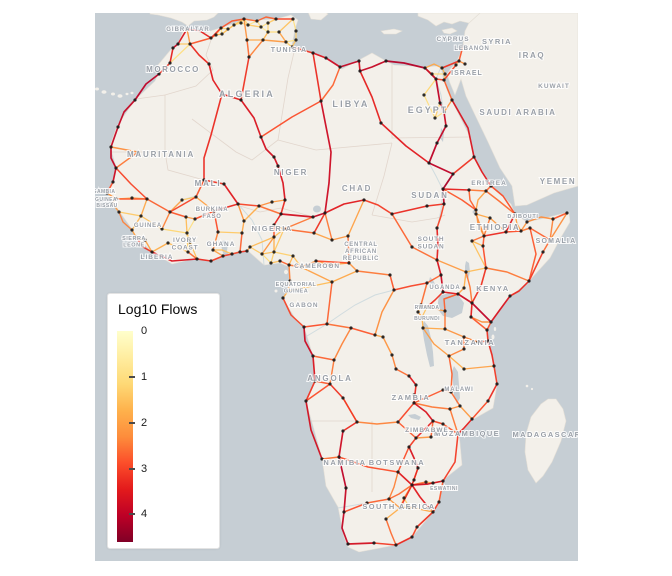 The image size is (672, 576). What do you see at coordinates (532, 55) in the screenshot?
I see `country-label-iraq: IRAQ` at bounding box center [532, 55].